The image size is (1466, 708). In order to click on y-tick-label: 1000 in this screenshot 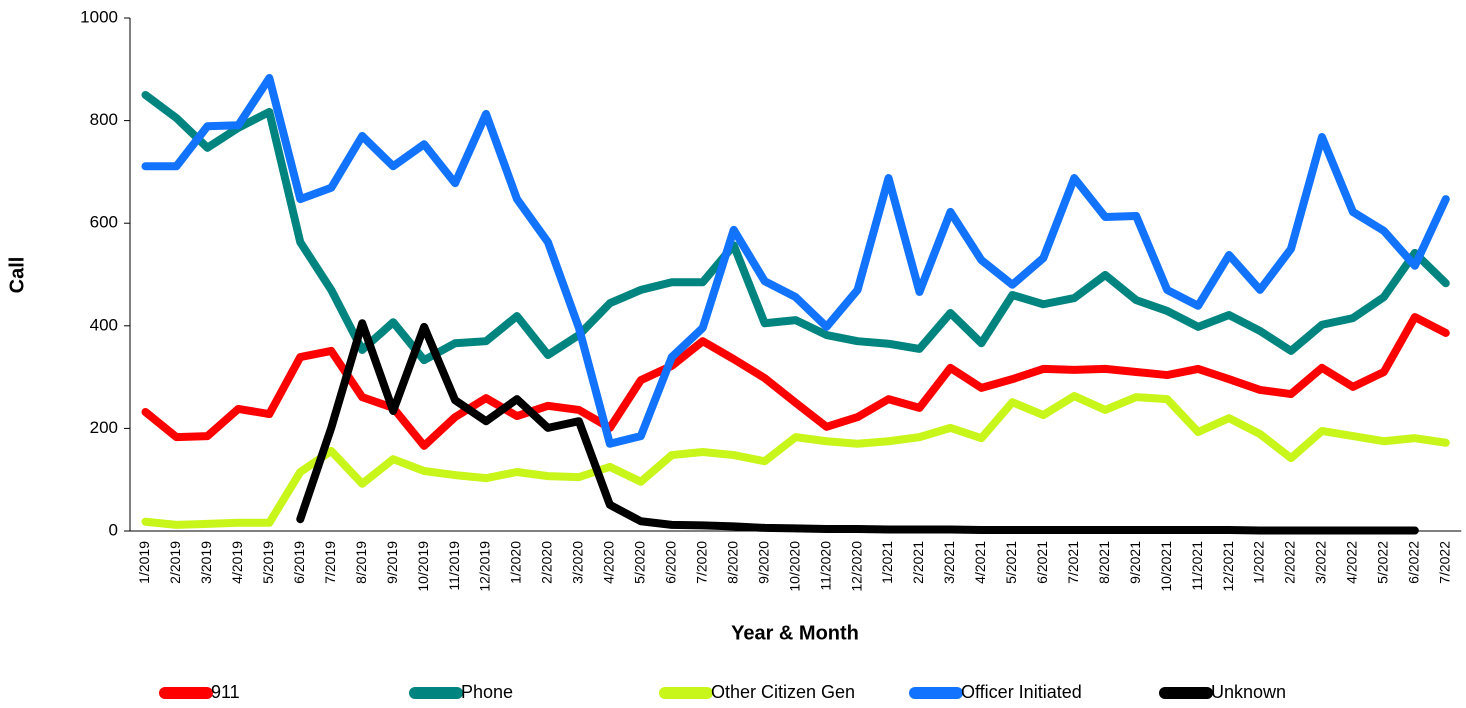, I will do `click(99, 16)`.